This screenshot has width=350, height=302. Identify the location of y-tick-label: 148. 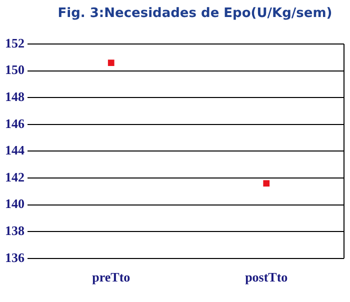
(15, 96).